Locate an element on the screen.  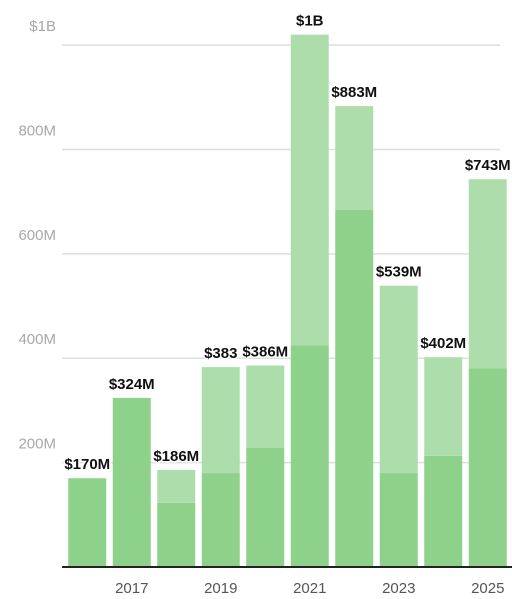
total-label: $402M is located at coordinates (443, 343).